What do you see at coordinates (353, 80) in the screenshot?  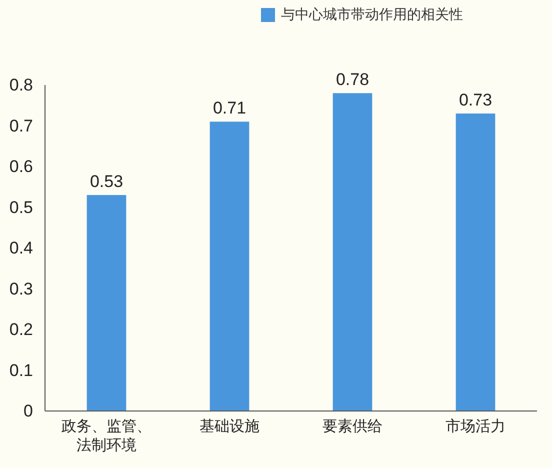 I see `data-label: 0.78` at bounding box center [353, 80].